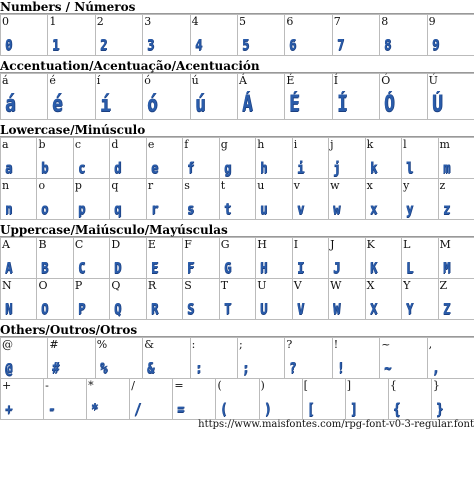  I want to click on char-label: i, so click(295, 144).